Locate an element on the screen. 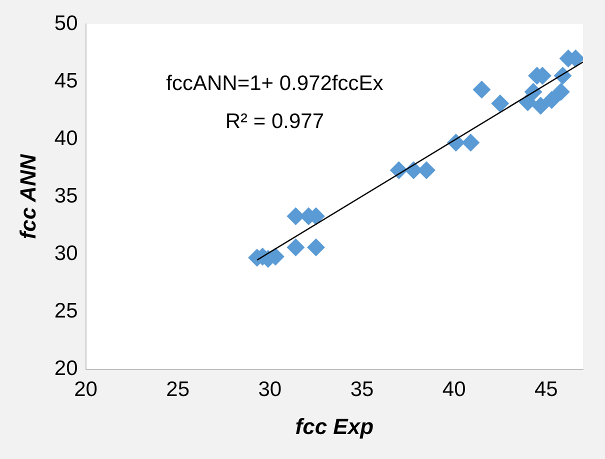 Image resolution: width=605 pixels, height=459 pixels. y-tick-label: 45 is located at coordinates (66, 80).